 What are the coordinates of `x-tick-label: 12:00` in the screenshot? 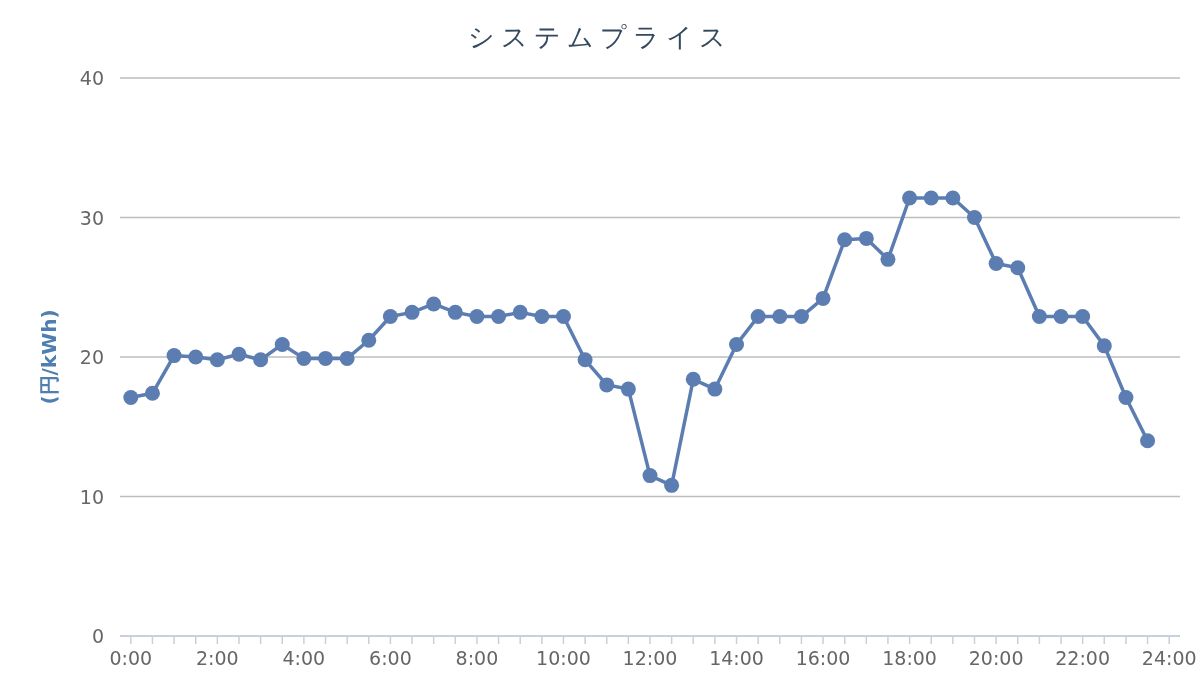 It's located at (650, 658).